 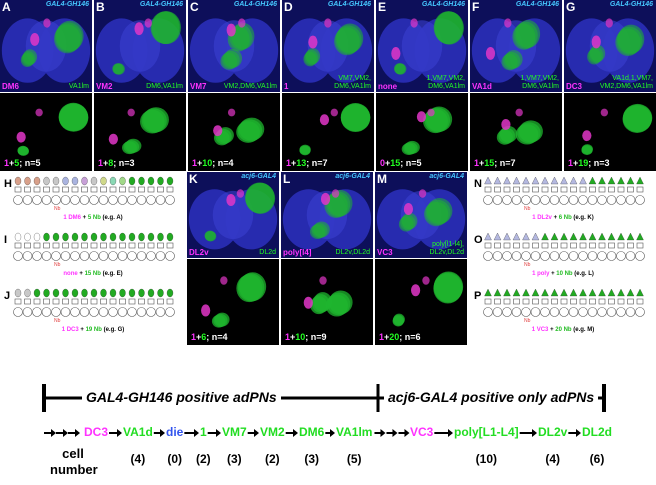 I want to click on count-green: 5, so click(x=17, y=163).